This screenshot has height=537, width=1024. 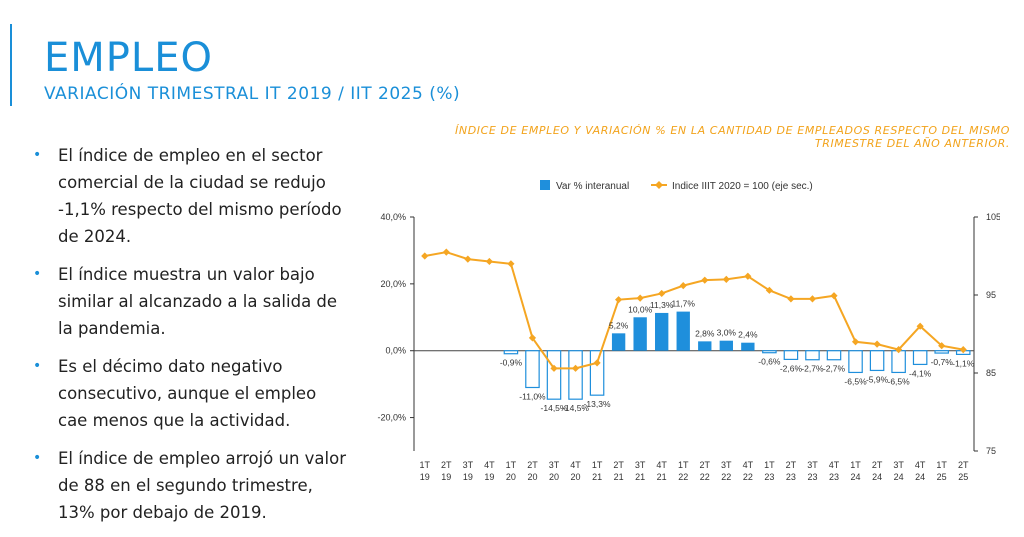 I want to click on x-tick-label-year: 19, so click(x=446, y=477).